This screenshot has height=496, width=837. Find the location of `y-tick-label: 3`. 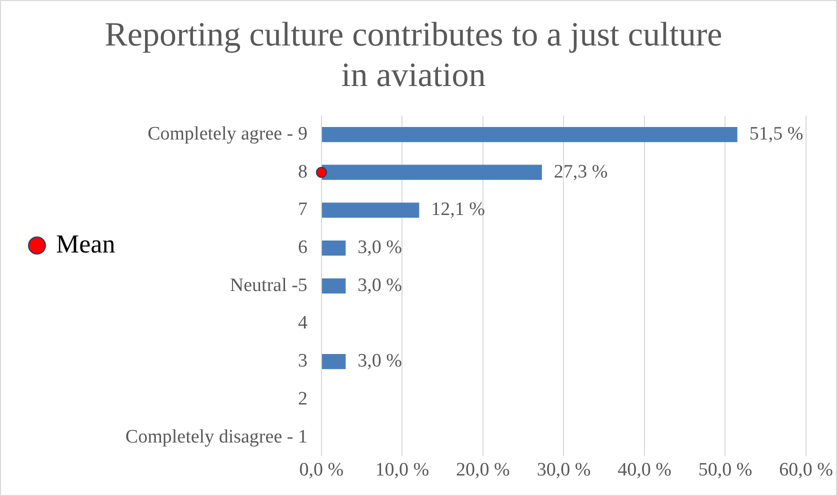

y-tick-label: 3 is located at coordinates (303, 361).